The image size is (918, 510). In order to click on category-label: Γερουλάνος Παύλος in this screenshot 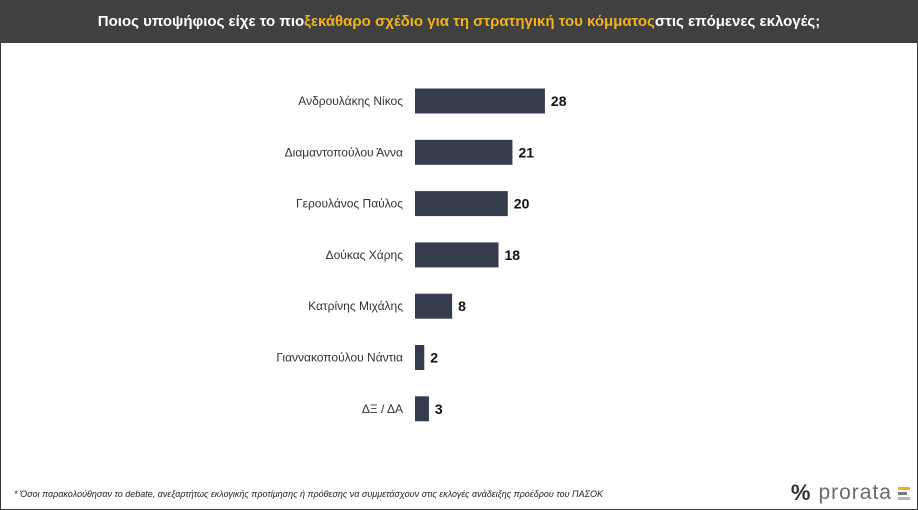, I will do `click(349, 204)`.